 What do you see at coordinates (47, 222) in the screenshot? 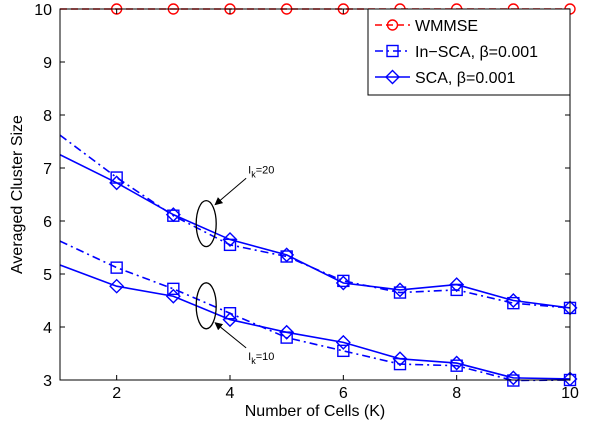
I see `y-tick-label: 6` at bounding box center [47, 222].